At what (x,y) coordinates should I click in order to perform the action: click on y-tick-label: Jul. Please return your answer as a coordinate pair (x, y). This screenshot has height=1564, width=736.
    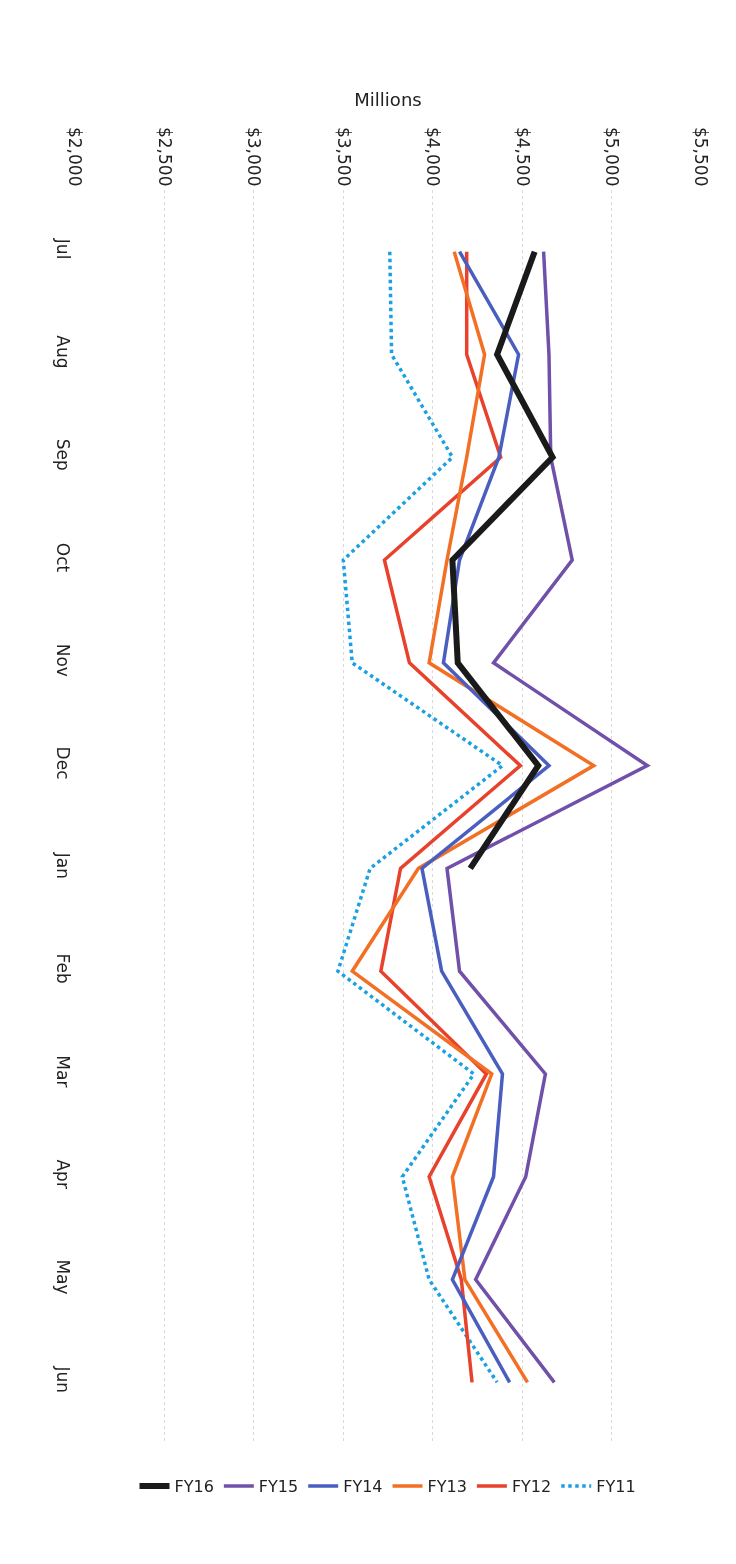
    Looking at the image, I should click on (63, 248).